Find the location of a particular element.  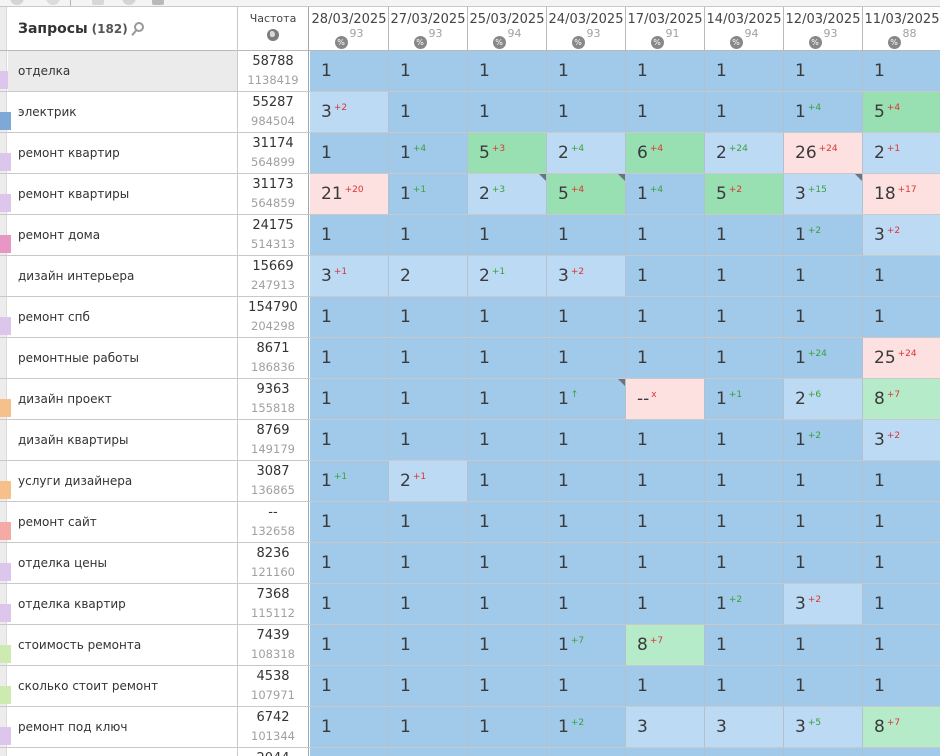

date-header: 27/03/2025 %93 is located at coordinates (428, 29).